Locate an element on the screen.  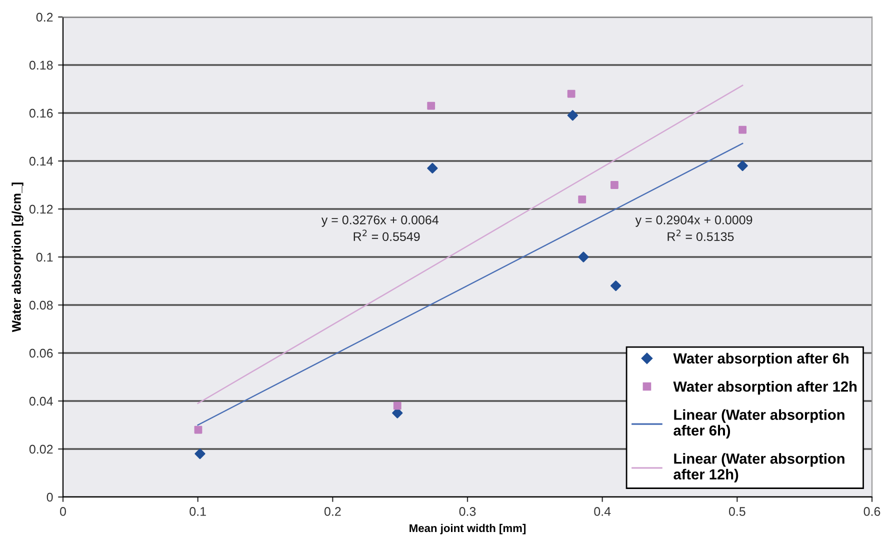
x-tick-label: 0 is located at coordinates (63, 511).